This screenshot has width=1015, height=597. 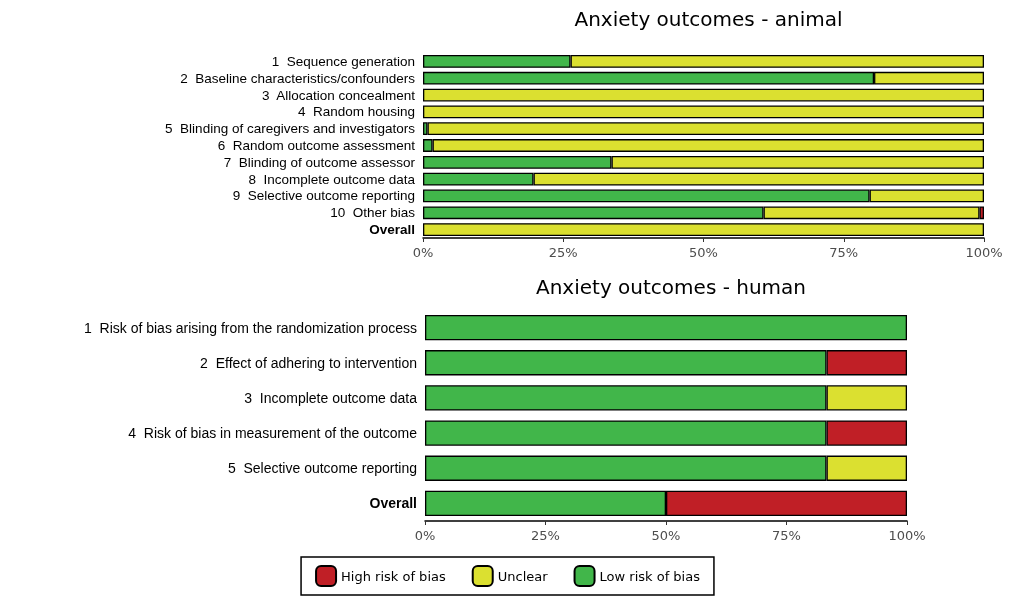 I want to click on chart-title: Anxiety outcomes - animal, so click(x=708, y=19).